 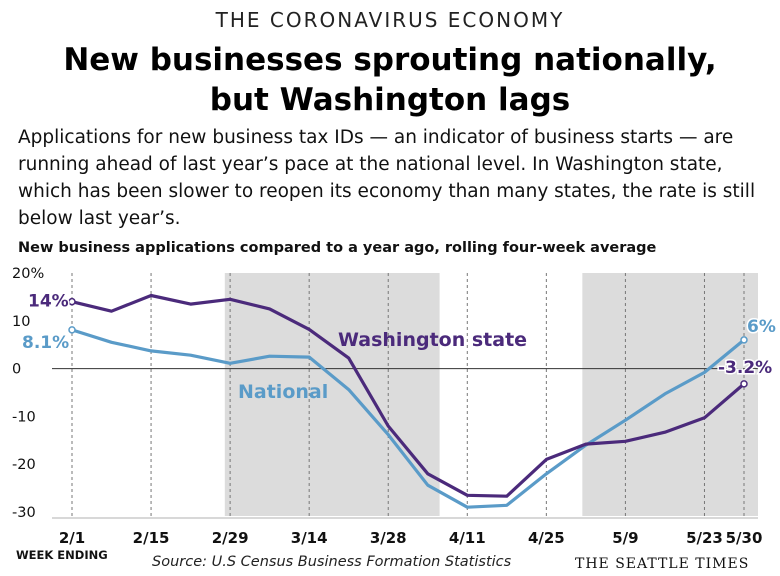 I want to click on x-tick-label: 2/29, so click(x=230, y=538).